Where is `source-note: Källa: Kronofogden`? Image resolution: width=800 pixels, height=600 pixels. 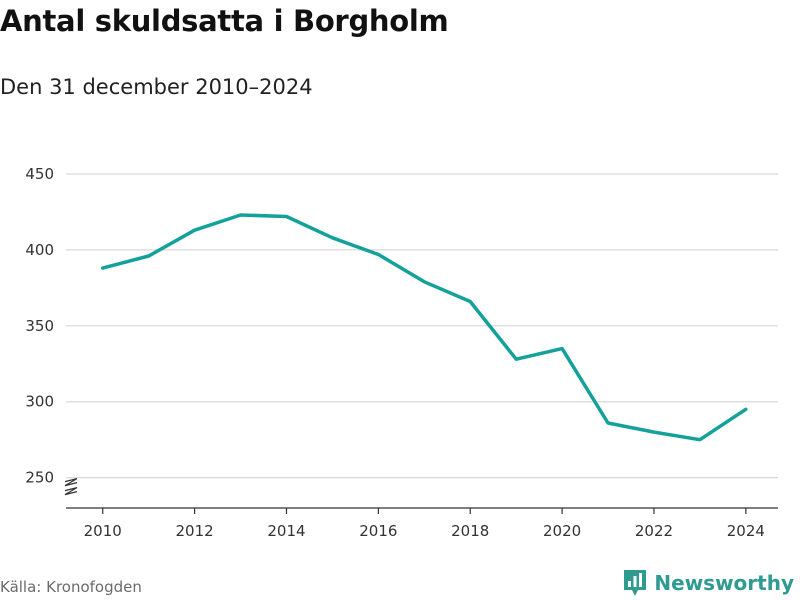
source-note: Källa: Kronofogden is located at coordinates (71, 587).